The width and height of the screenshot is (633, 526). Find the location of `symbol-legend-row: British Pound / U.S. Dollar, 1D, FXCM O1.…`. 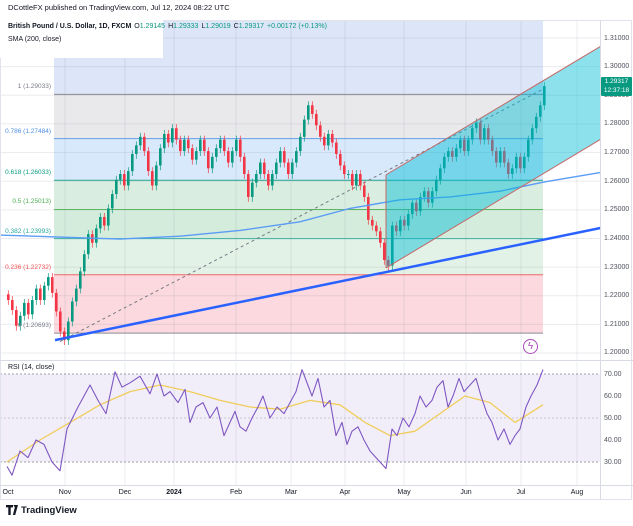

symbol-legend-row: British Pound / U.S. Dollar, 1D, FXCM O1.… is located at coordinates (167, 26).